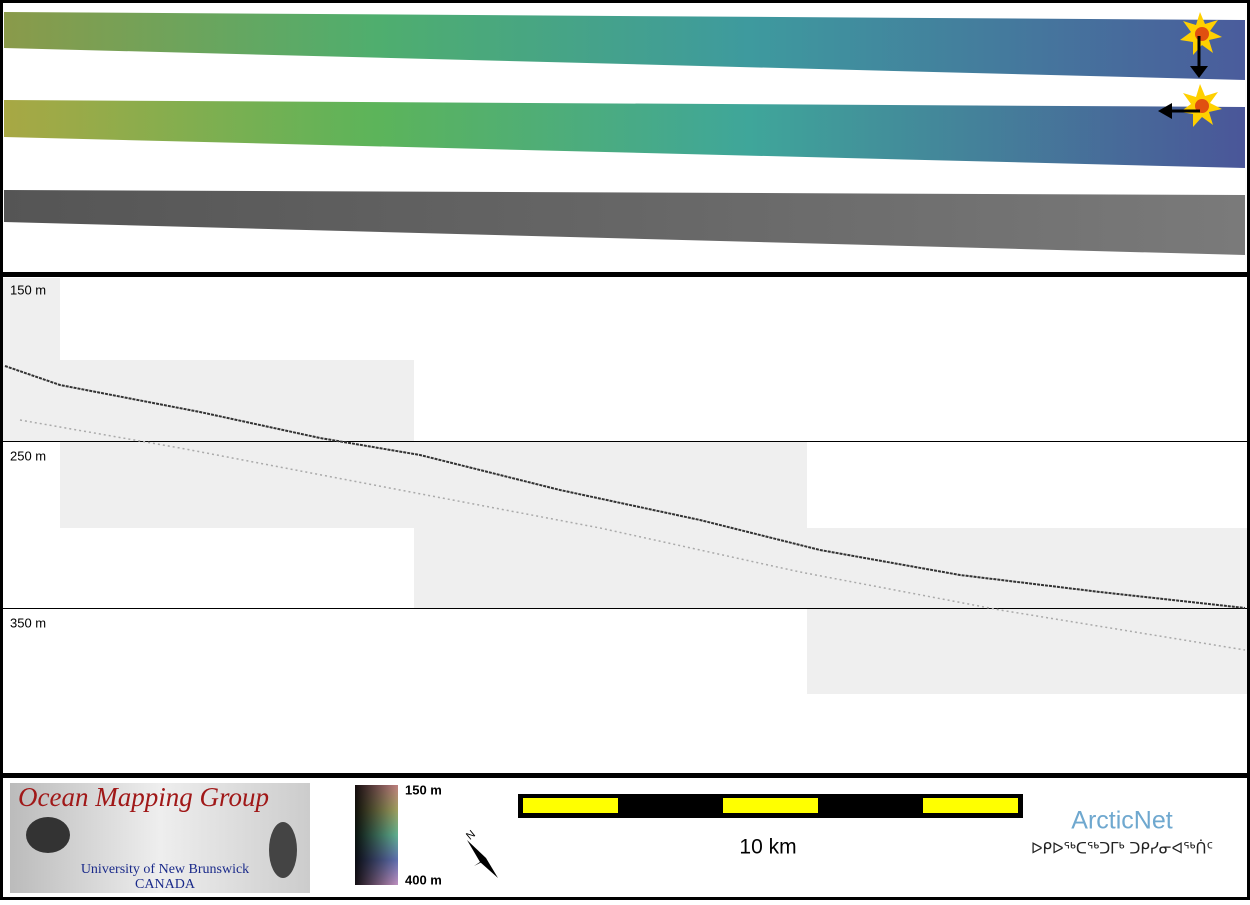  I want to click on logo-title: Ocean Mapping Group, so click(143, 797).